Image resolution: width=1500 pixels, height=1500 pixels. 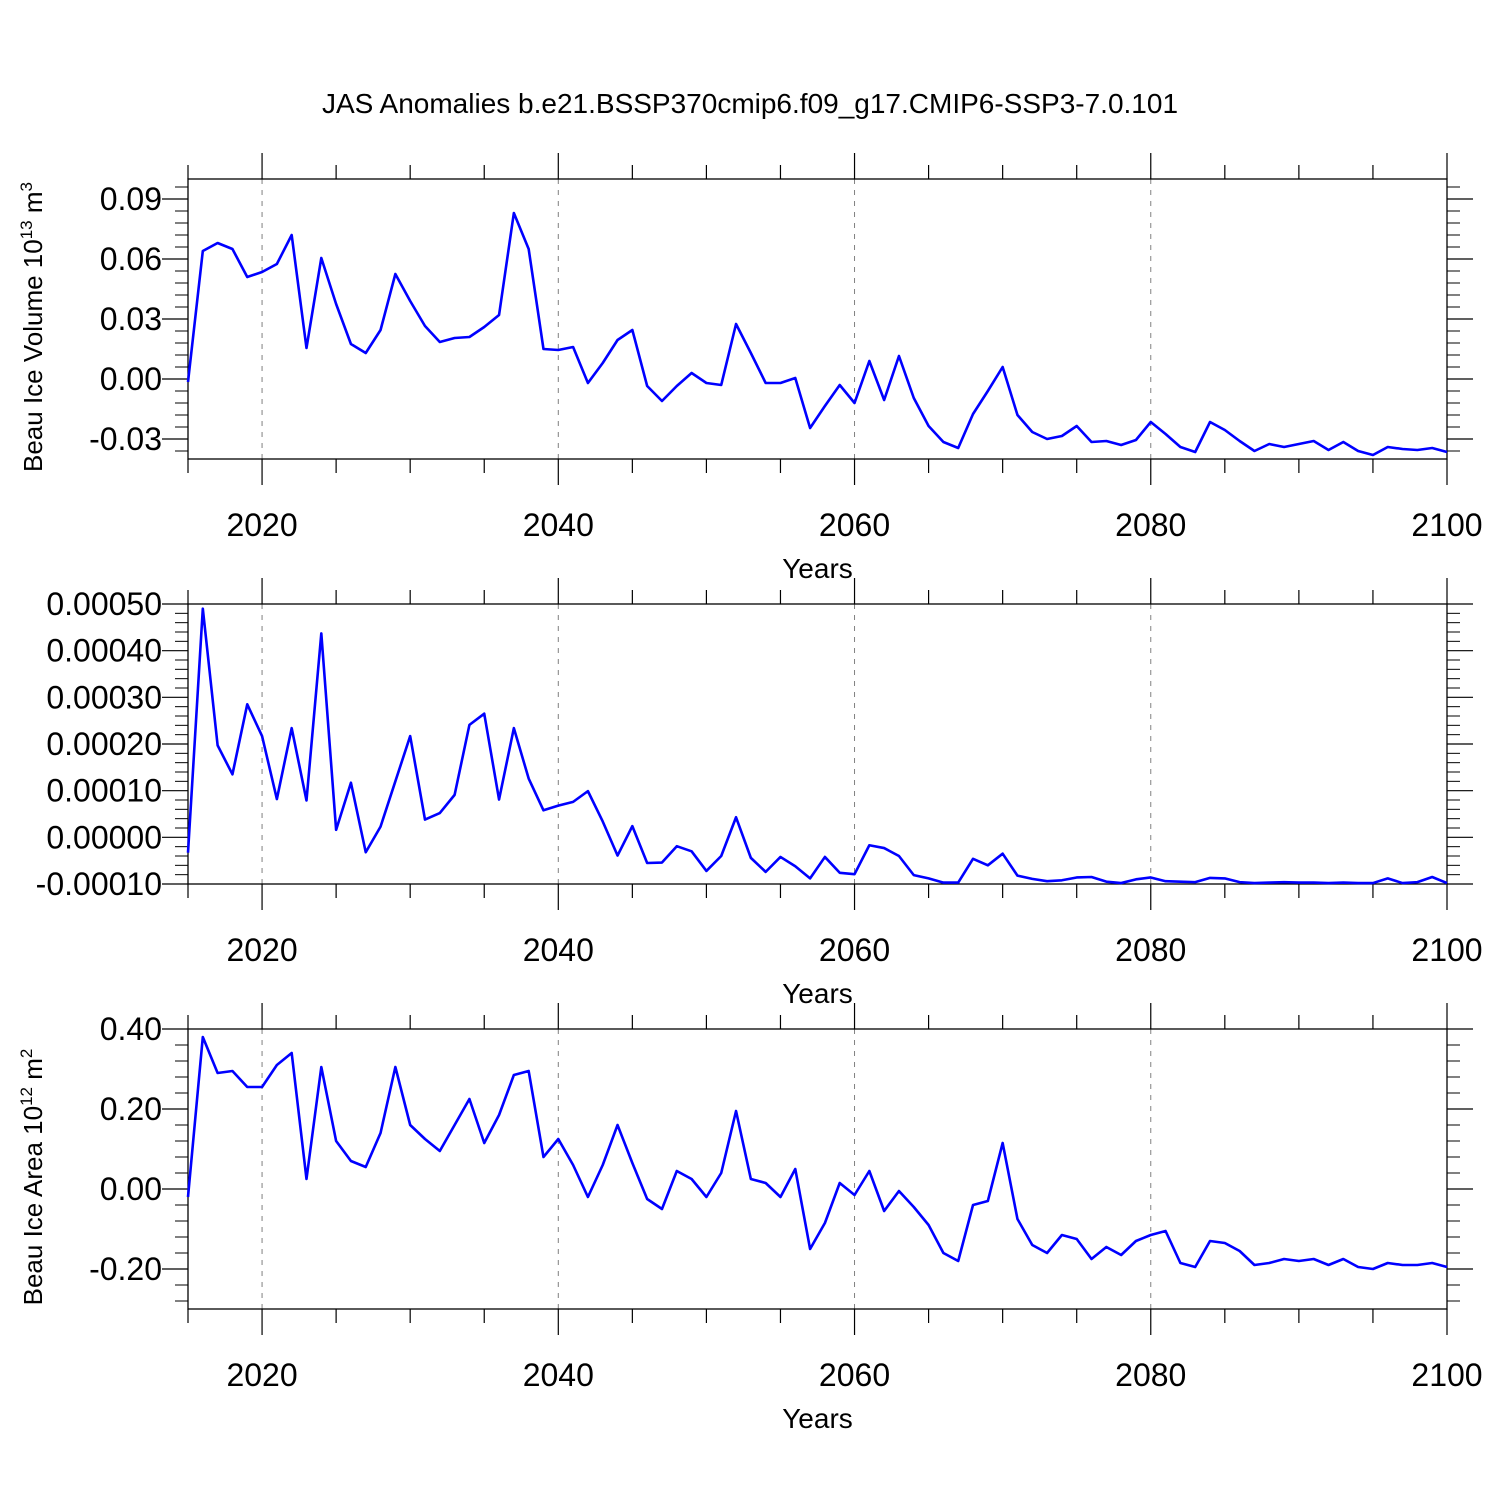 I want to click on y-tick-label: 0.09, so click(x=131, y=199).